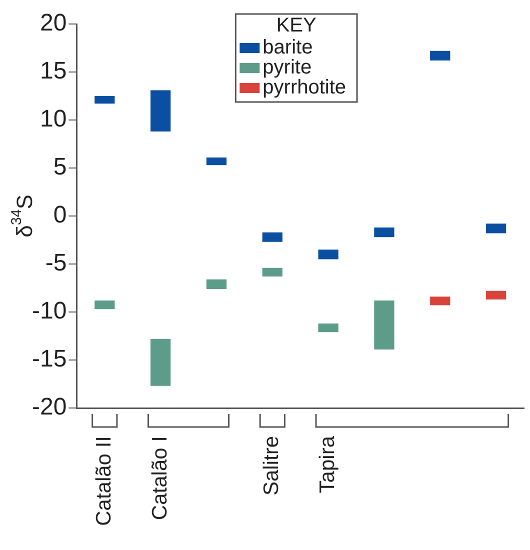 This screenshot has width=530, height=550. I want to click on x-tick-label: Catalão II, so click(104, 481).